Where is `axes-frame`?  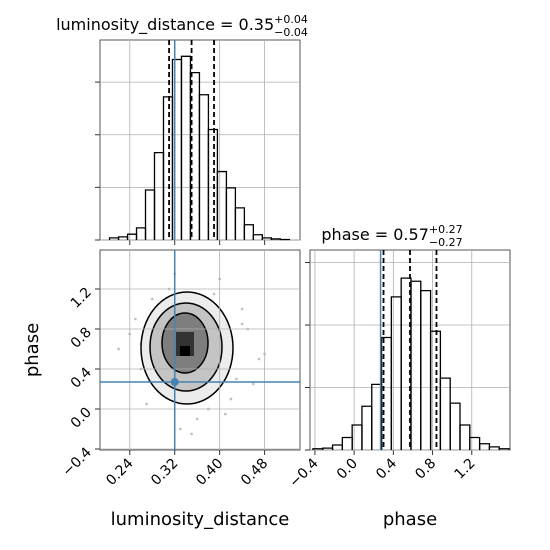 axes-frame is located at coordinates (200, 350).